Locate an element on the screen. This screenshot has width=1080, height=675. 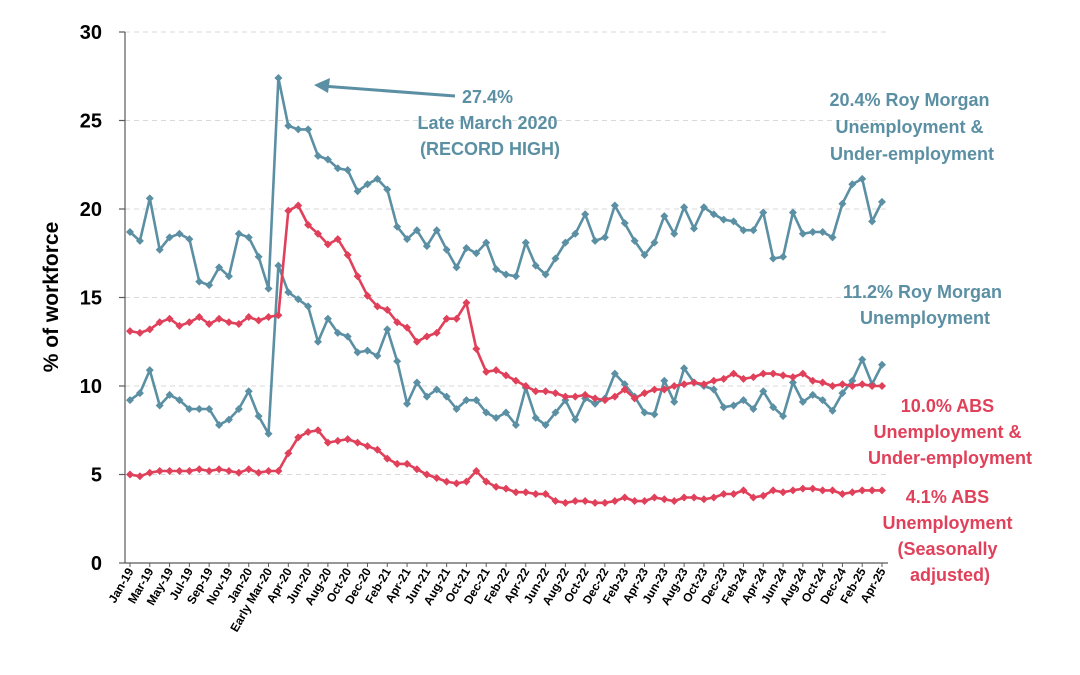
y-tick-label: 5 is located at coordinates (96, 476).